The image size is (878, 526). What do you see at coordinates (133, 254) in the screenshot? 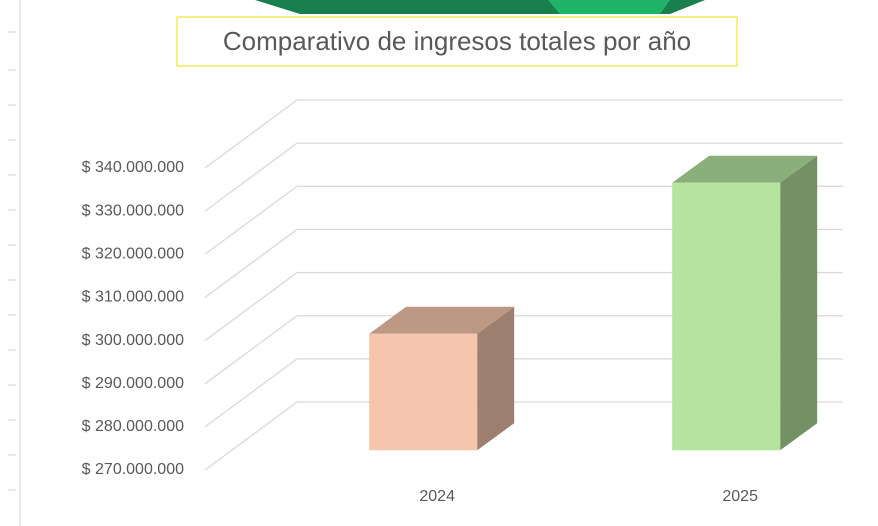
I see `y-tick-label: $ 320.000.000` at bounding box center [133, 254].